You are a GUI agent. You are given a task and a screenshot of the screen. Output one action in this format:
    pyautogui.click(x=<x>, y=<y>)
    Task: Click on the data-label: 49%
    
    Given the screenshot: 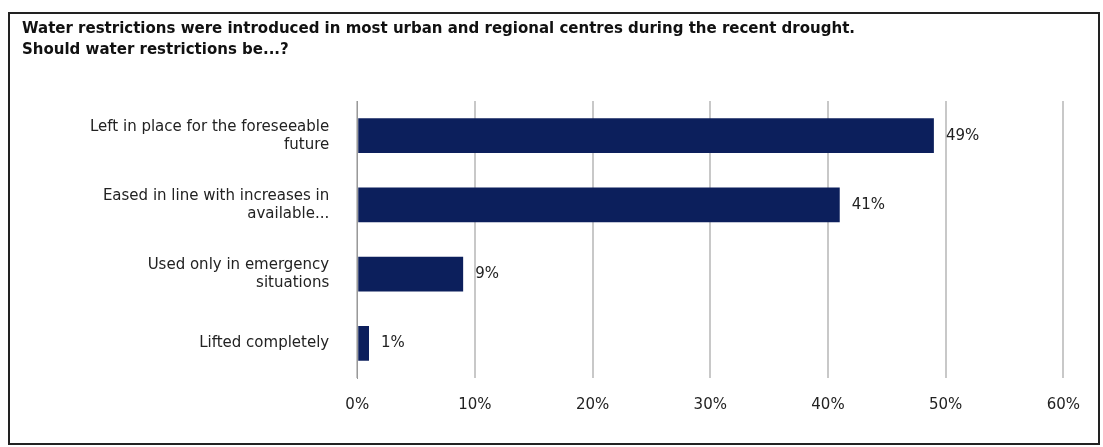 What is the action you would take?
    pyautogui.click(x=962, y=134)
    